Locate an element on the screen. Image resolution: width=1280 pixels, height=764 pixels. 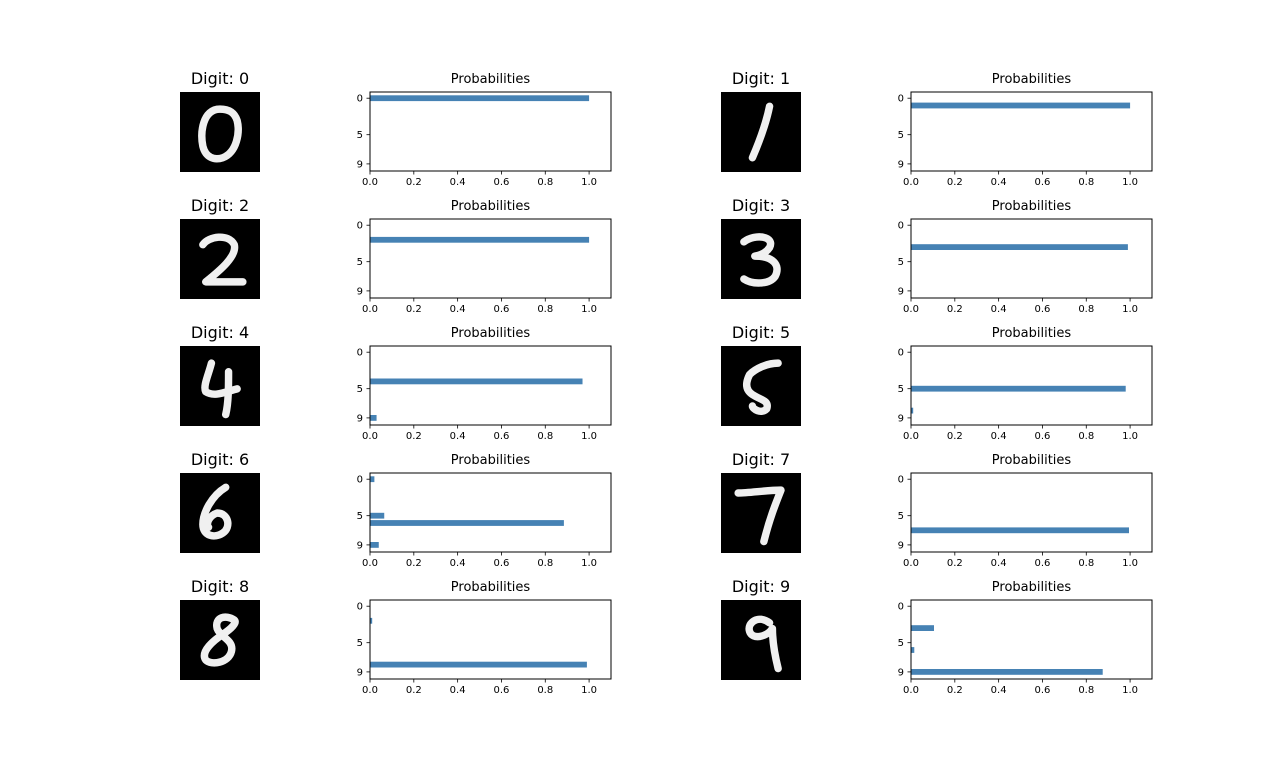
digit-image-panel: Digit: 9 is located at coordinates (761, 628).